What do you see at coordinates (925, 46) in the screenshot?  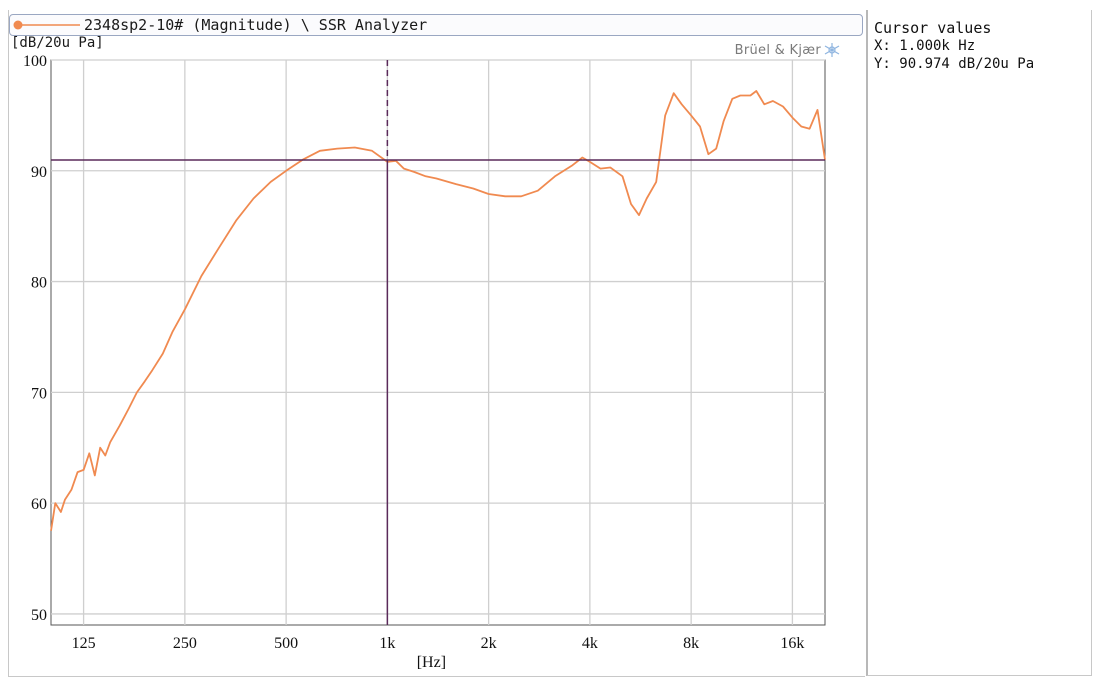 I see `cursor-x-value: X: 1.000k Hz` at bounding box center [925, 46].